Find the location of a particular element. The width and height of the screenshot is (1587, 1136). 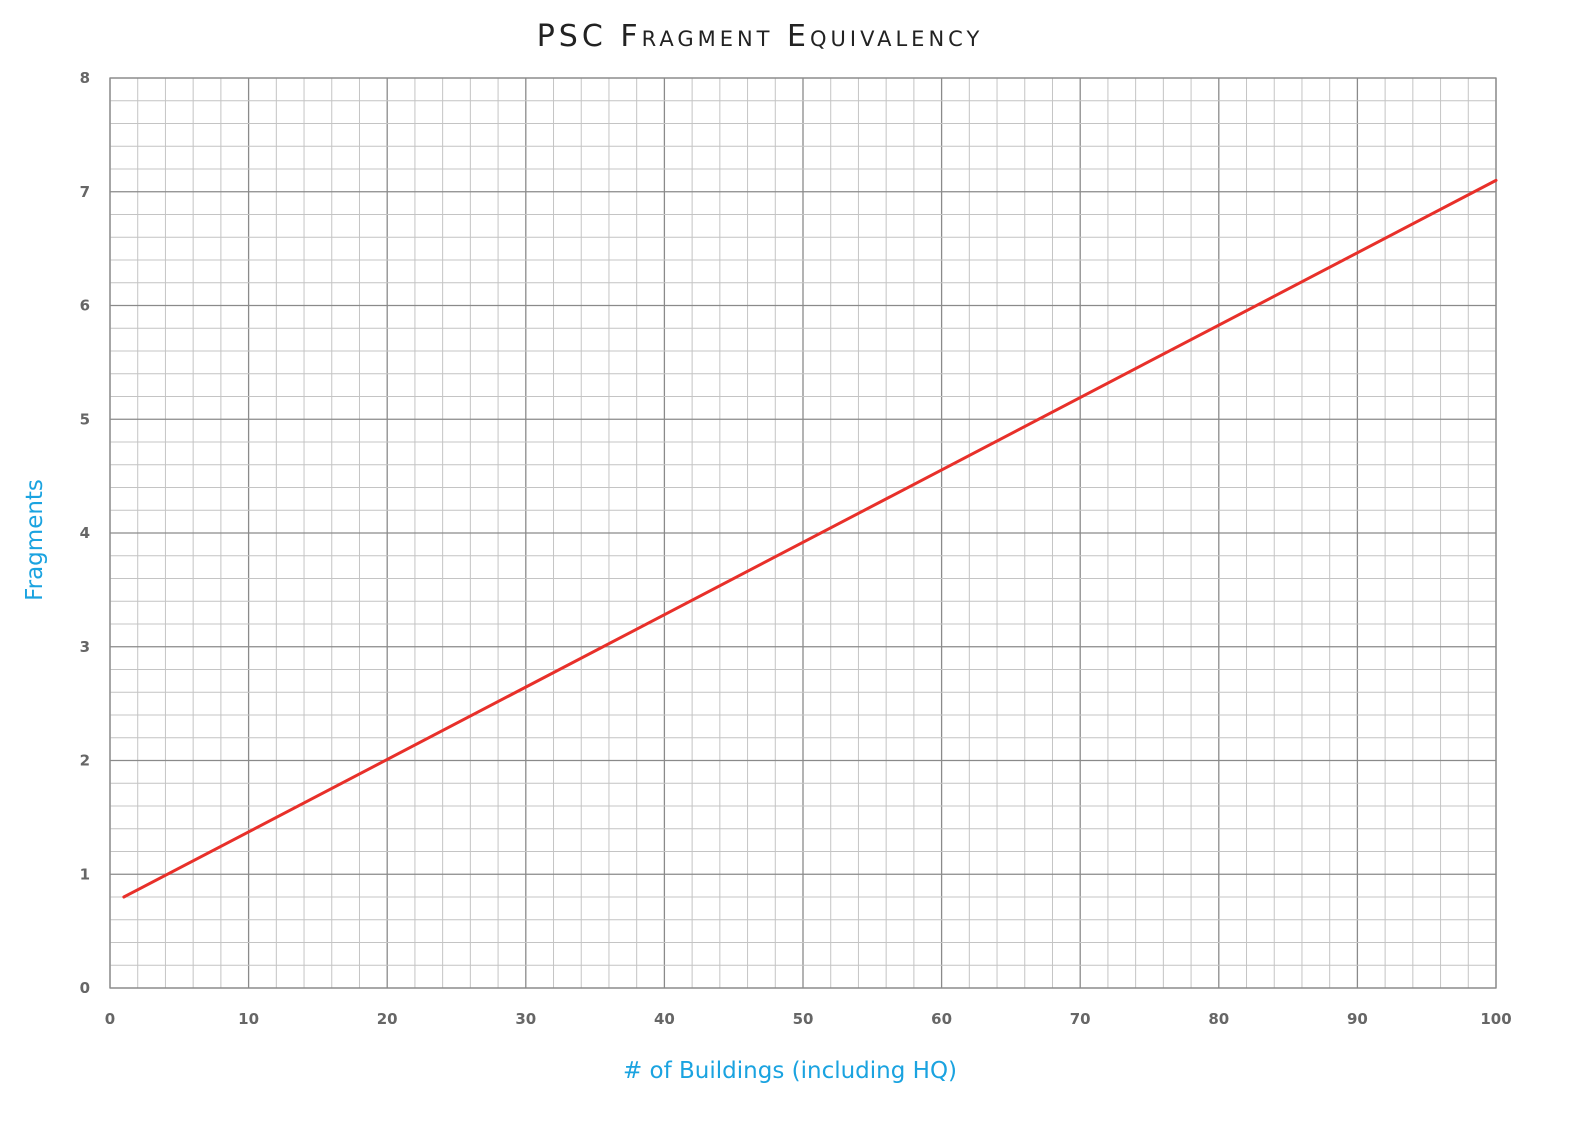

x-tick-label: 90 is located at coordinates (1357, 1019).